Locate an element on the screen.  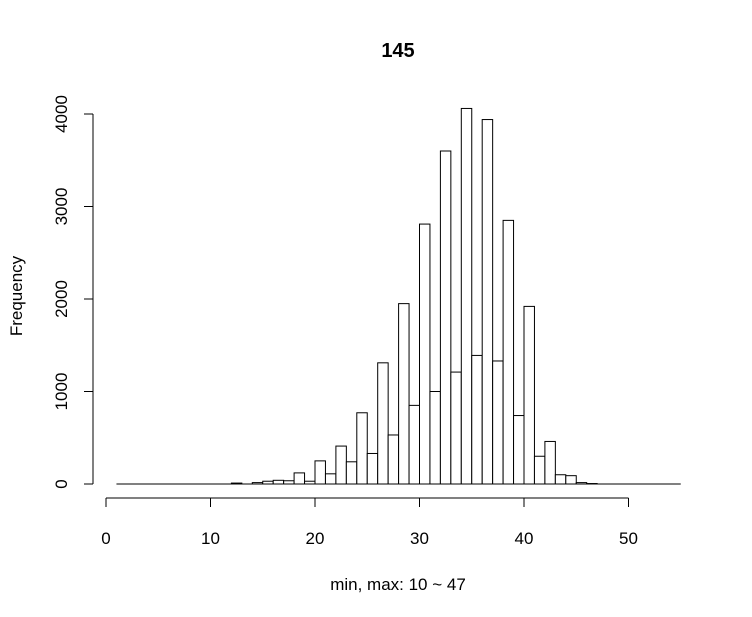
y-tick-label: 4000 is located at coordinates (61, 114).